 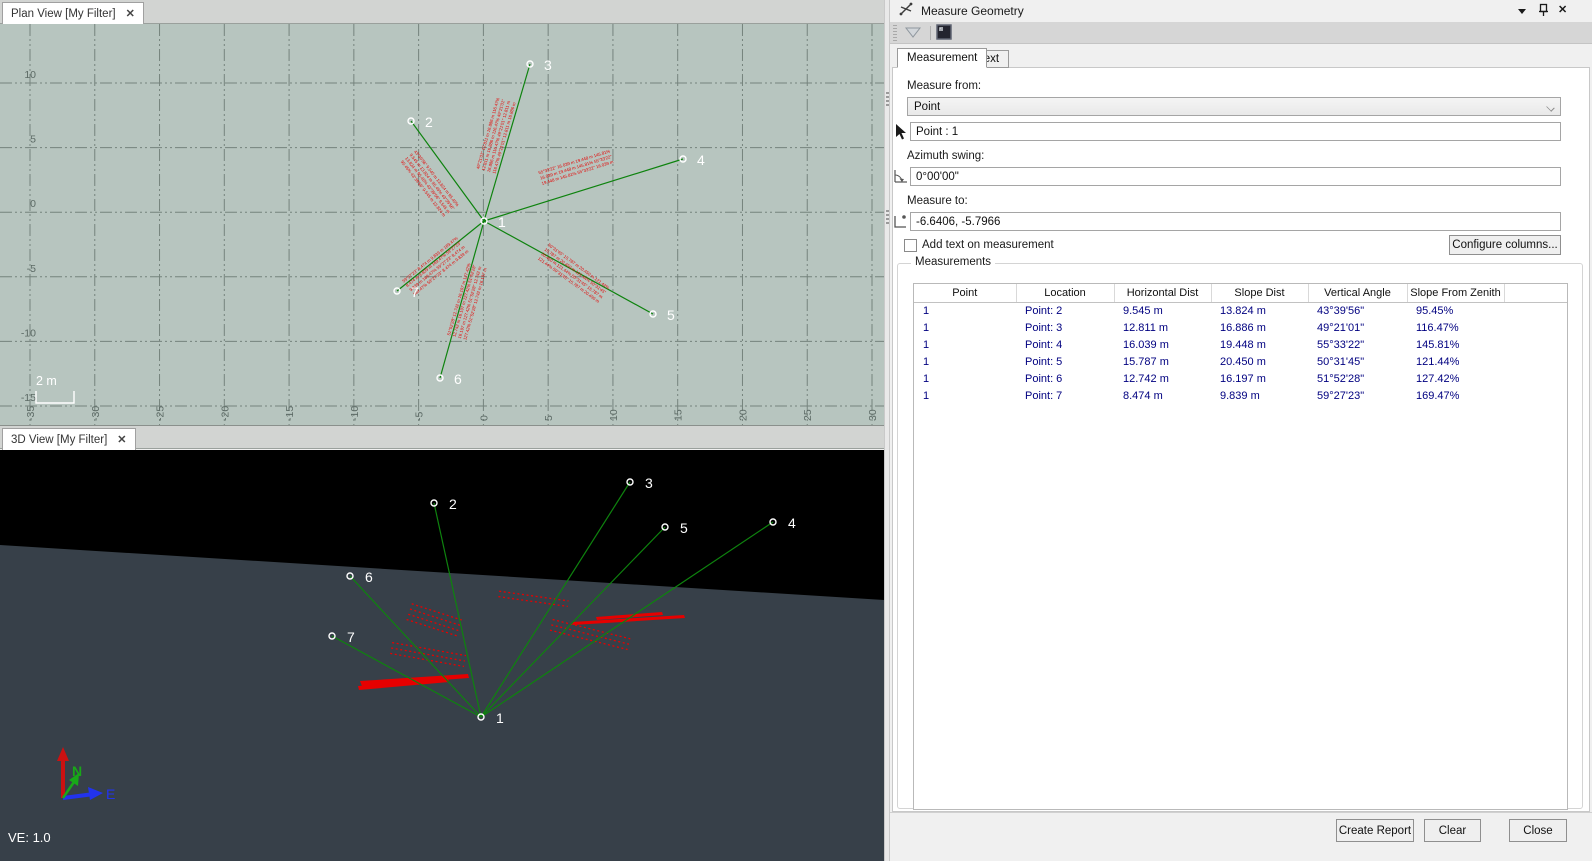 What do you see at coordinates (1044, 378) in the screenshot?
I see `table-cell: Point: 6` at bounding box center [1044, 378].